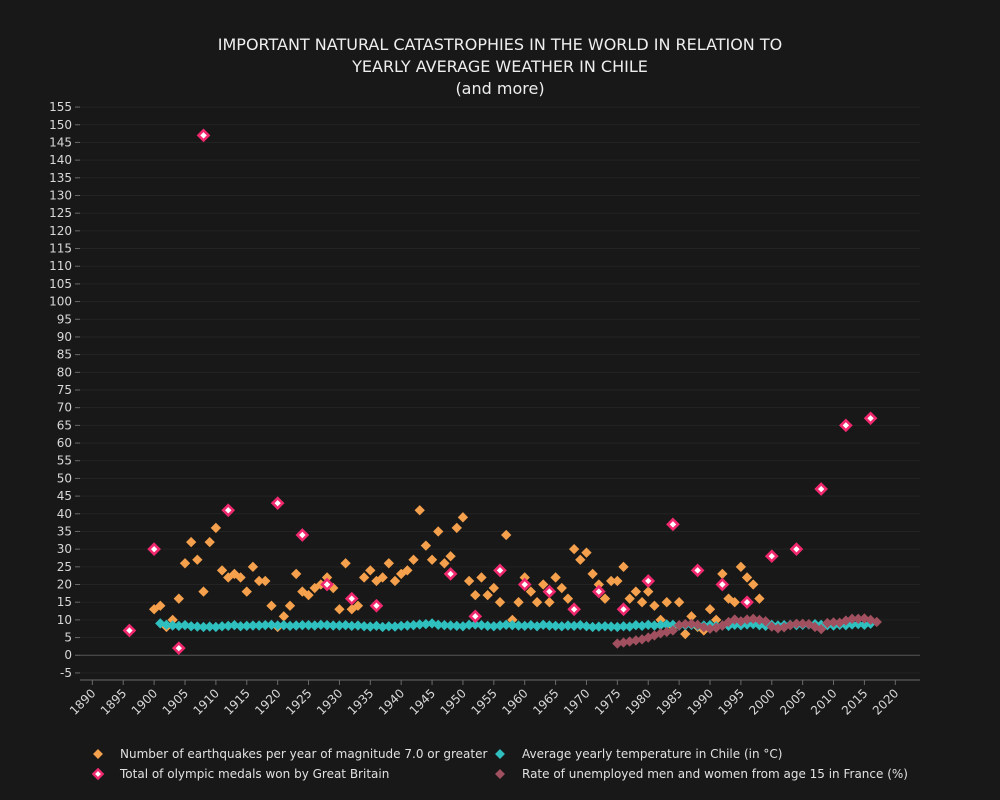 The image size is (1000, 800). Describe the element at coordinates (98, 754) in the screenshot. I see `legend-marker` at that location.